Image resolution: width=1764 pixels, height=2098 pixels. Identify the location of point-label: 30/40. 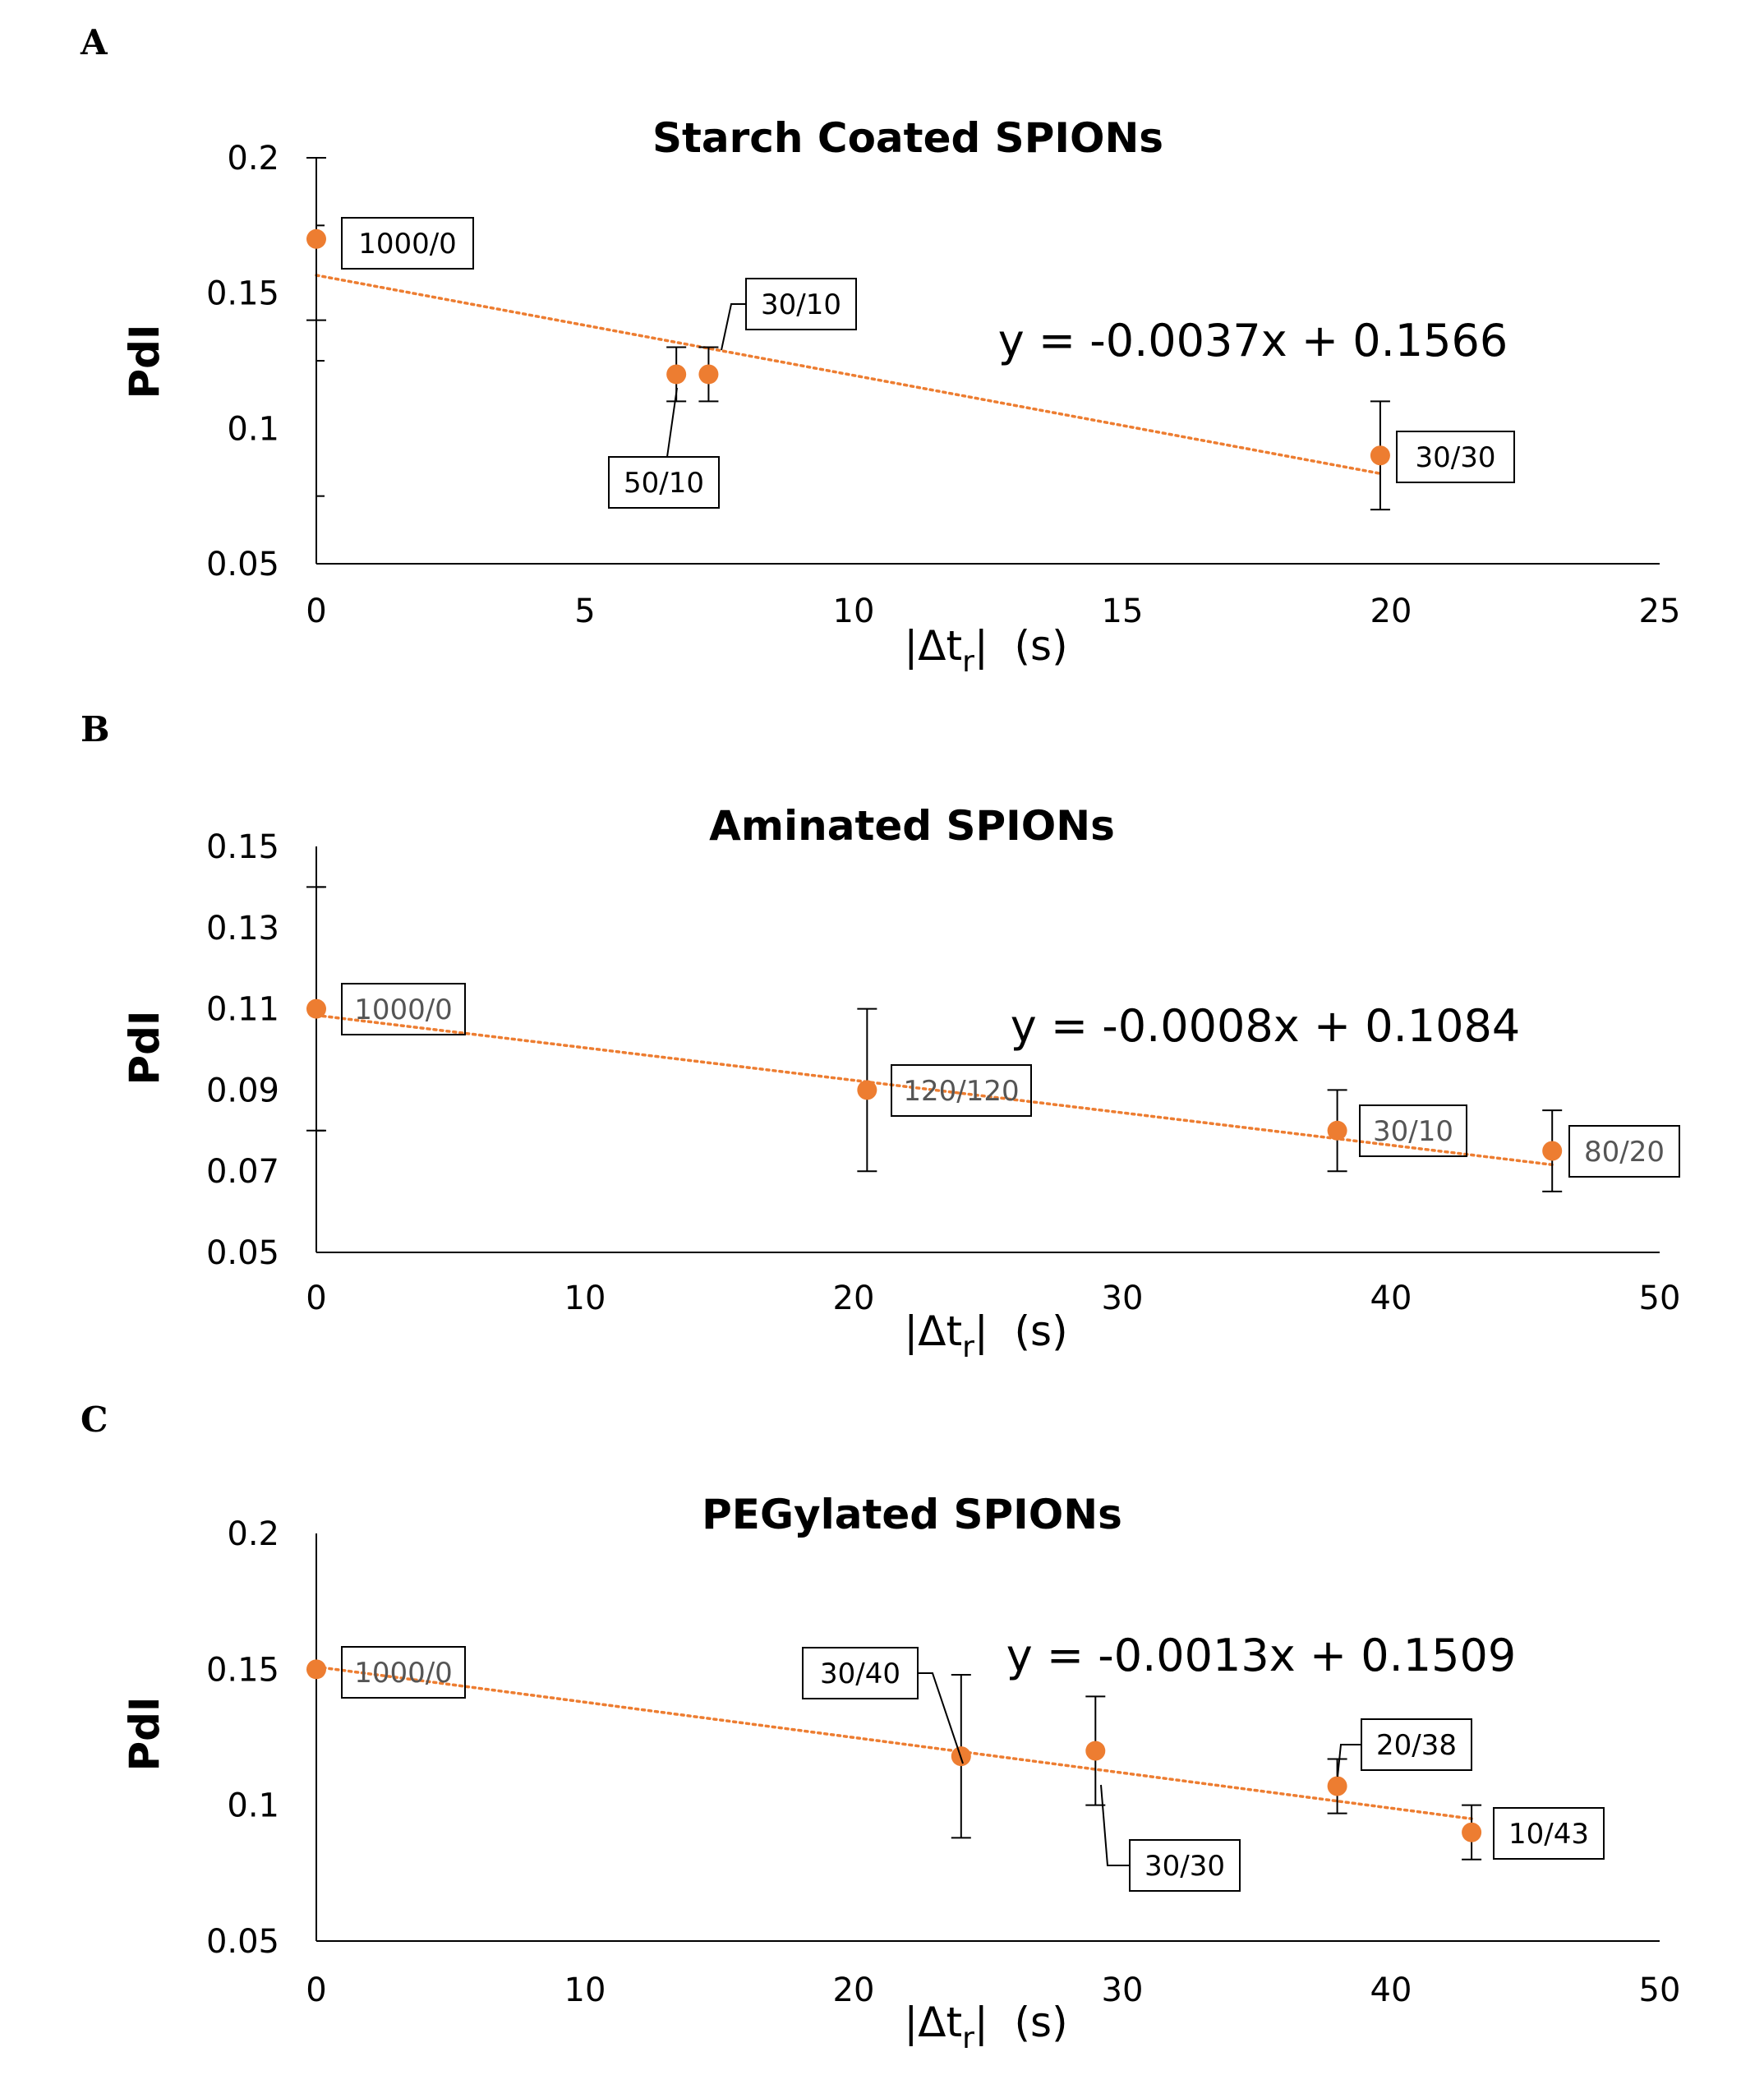
(860, 1674).